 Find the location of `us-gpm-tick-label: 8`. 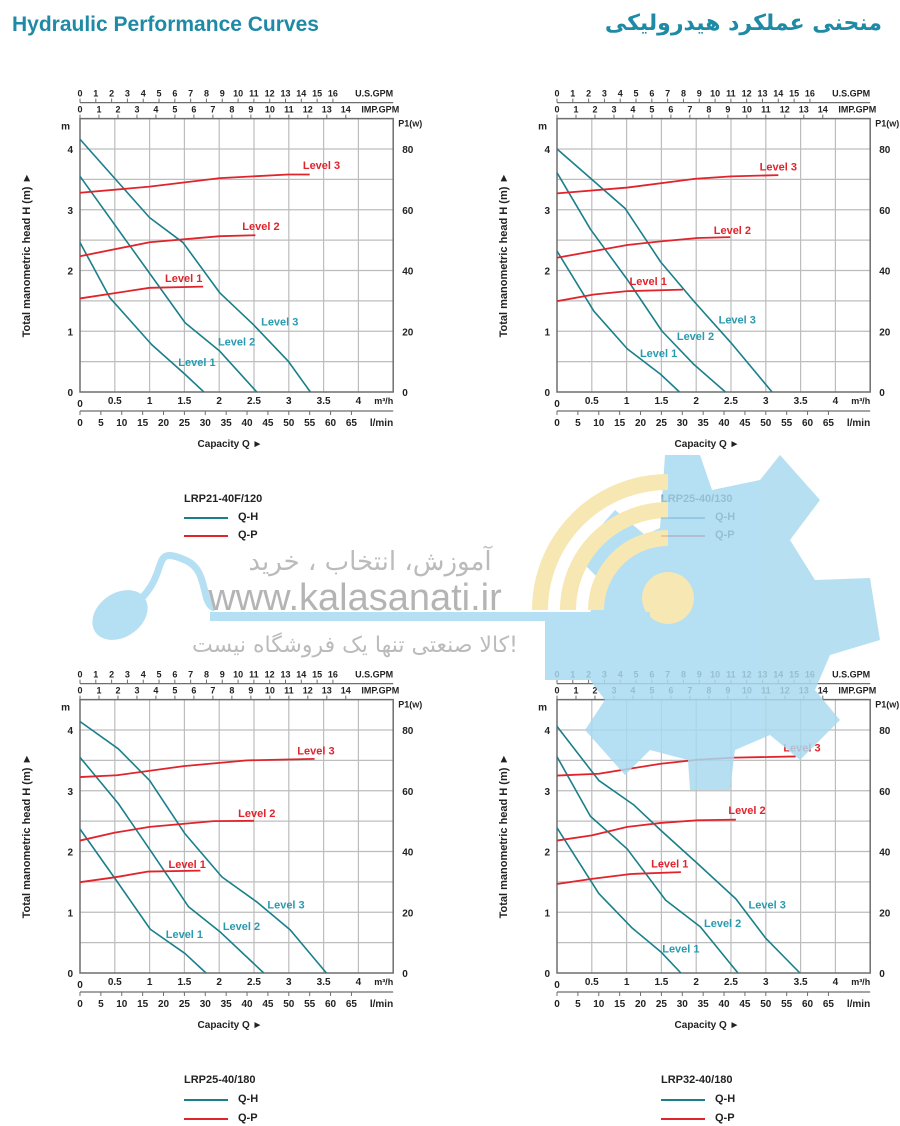

us-gpm-tick-label: 8 is located at coordinates (206, 675).